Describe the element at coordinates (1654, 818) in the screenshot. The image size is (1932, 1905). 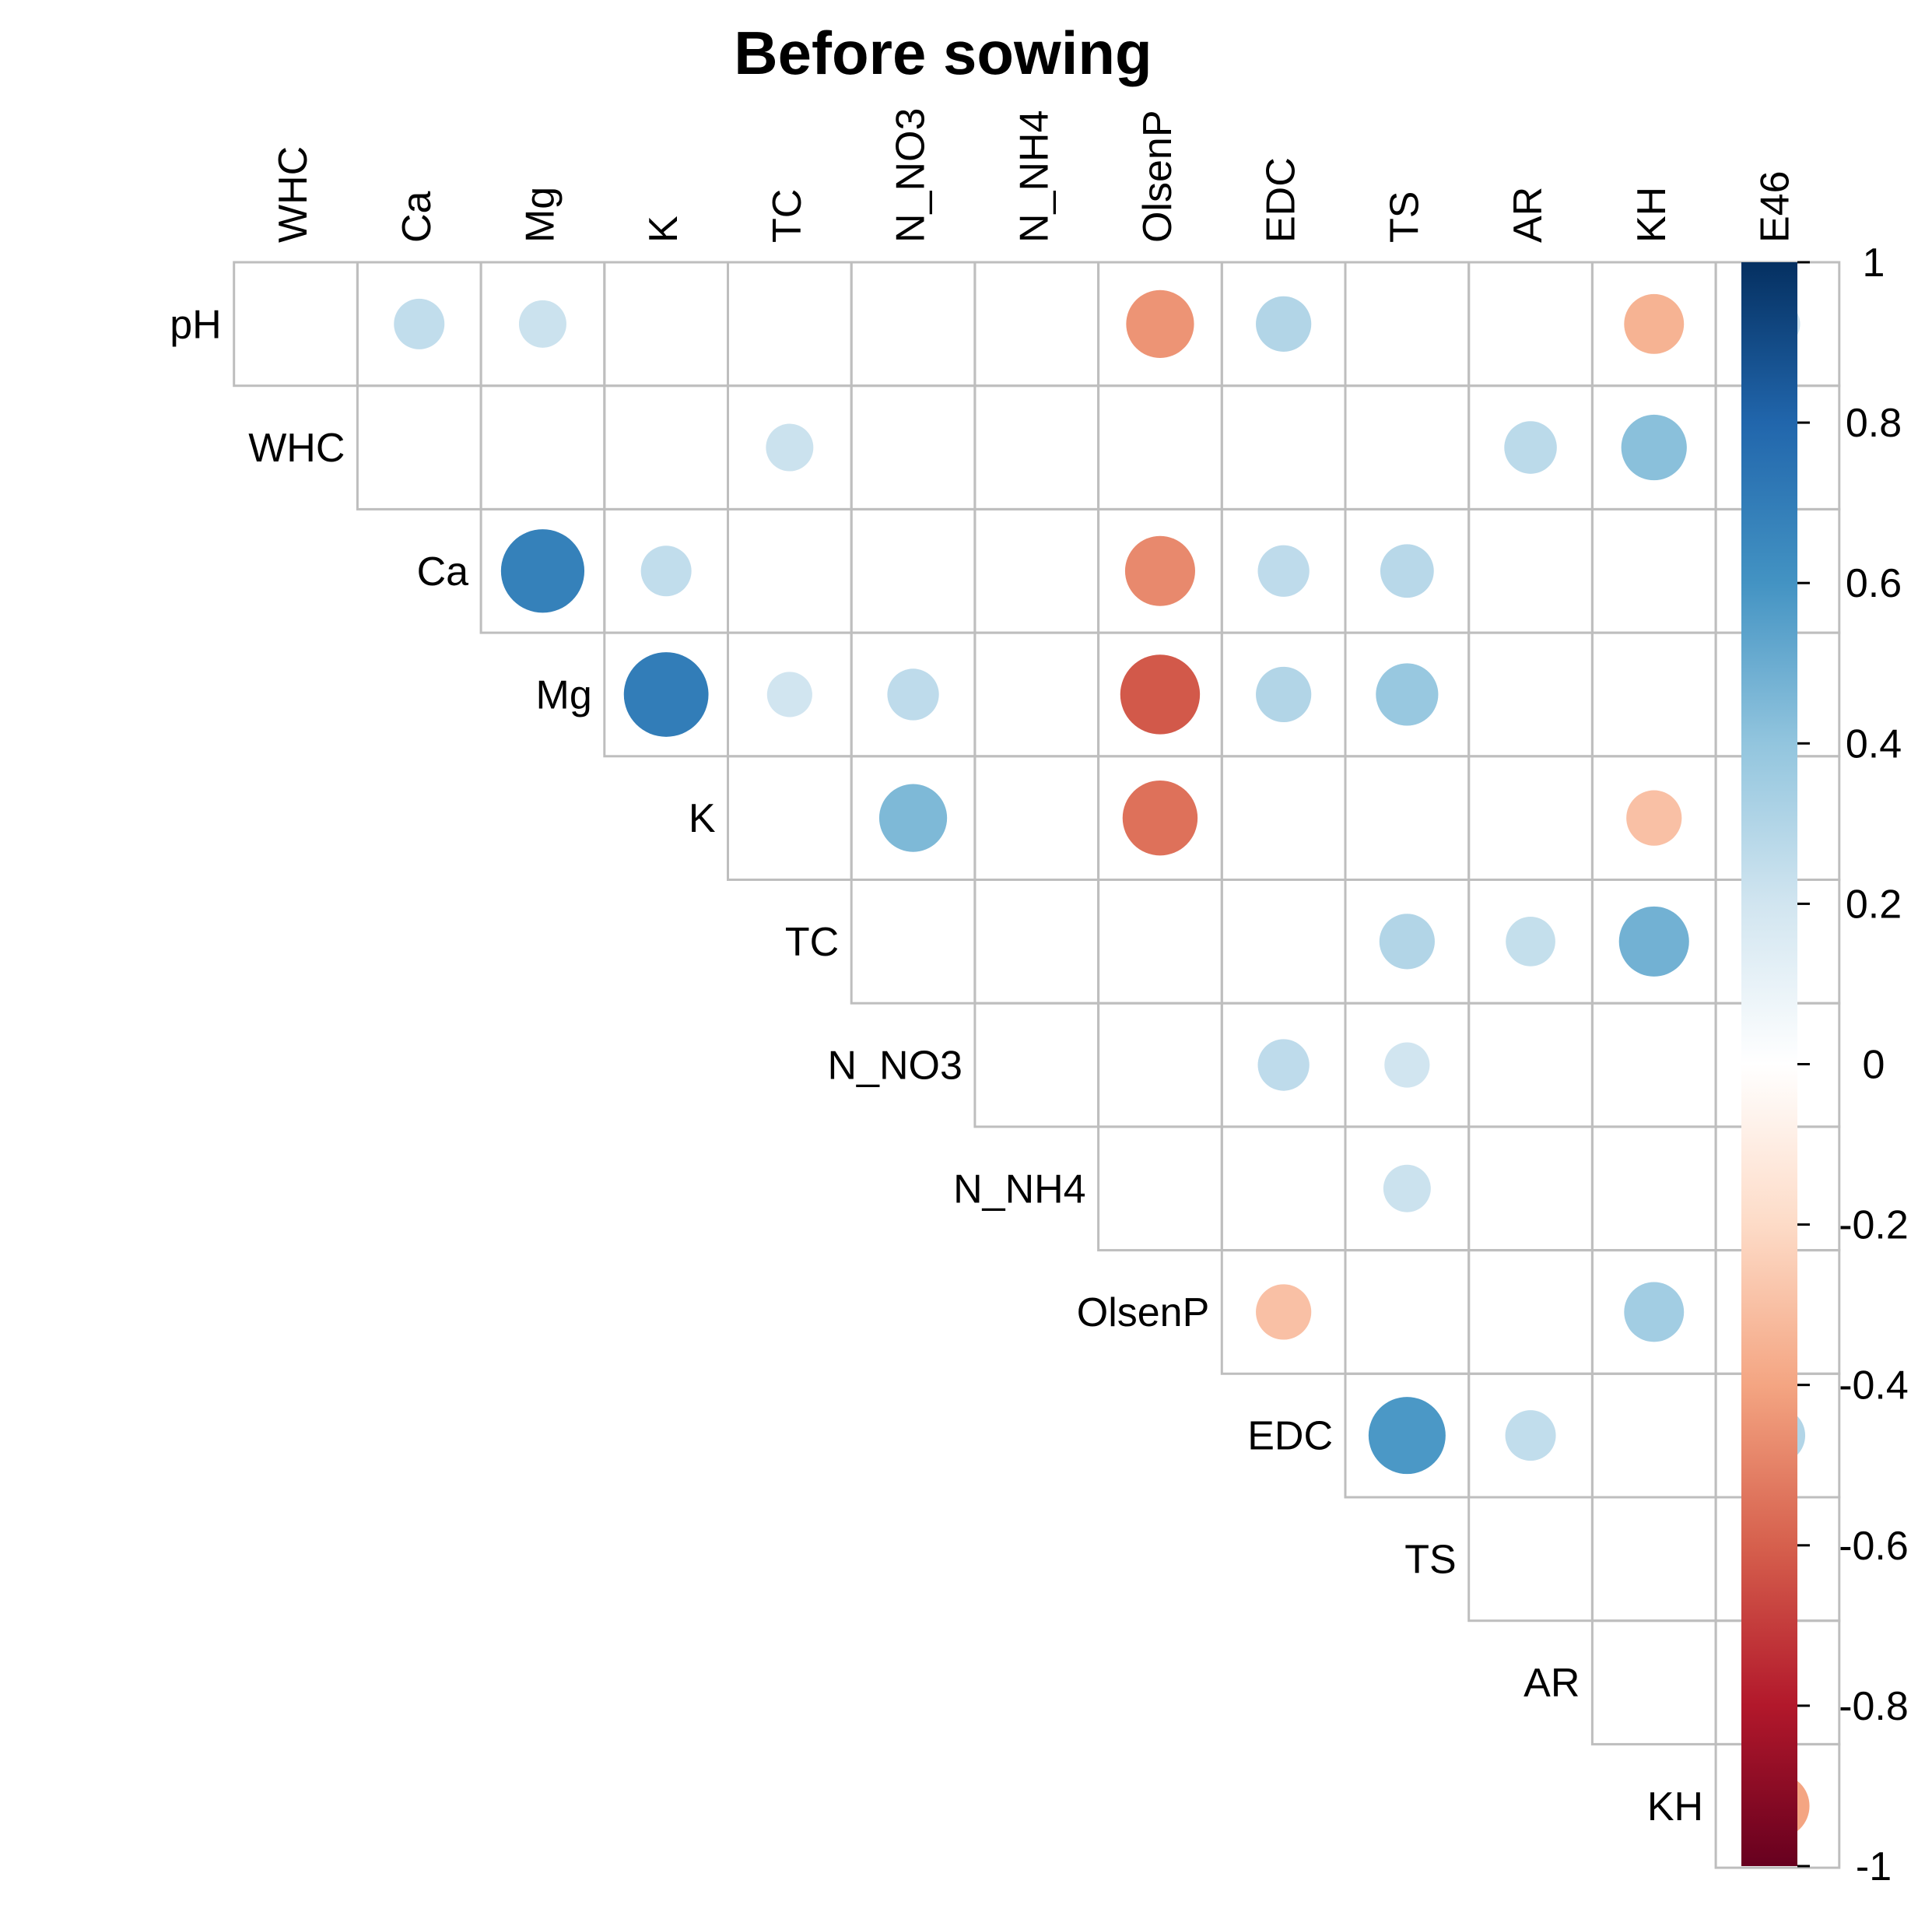
I see `corr-circle-K-KH` at that location.